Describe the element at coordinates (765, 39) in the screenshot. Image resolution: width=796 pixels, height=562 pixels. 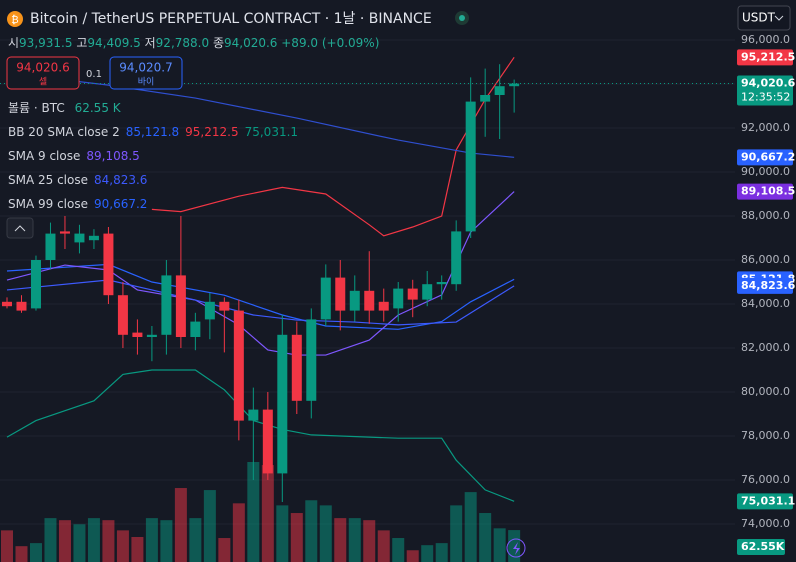
I see `y-tick-label: 96,000.0` at that location.